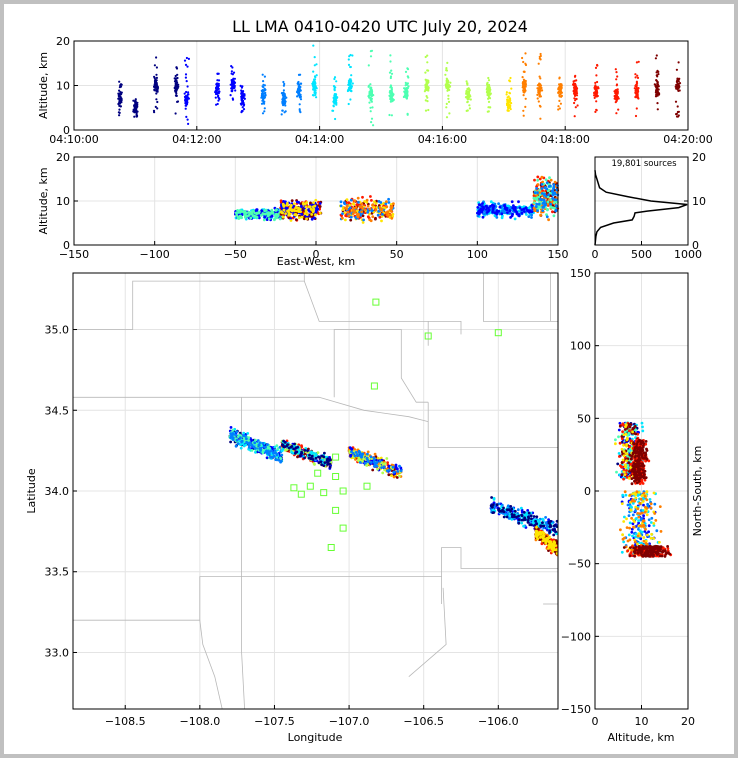 This screenshot has width=738, height=758. I want to click on plan-view-xtick-label: −106.5, so click(423, 721).